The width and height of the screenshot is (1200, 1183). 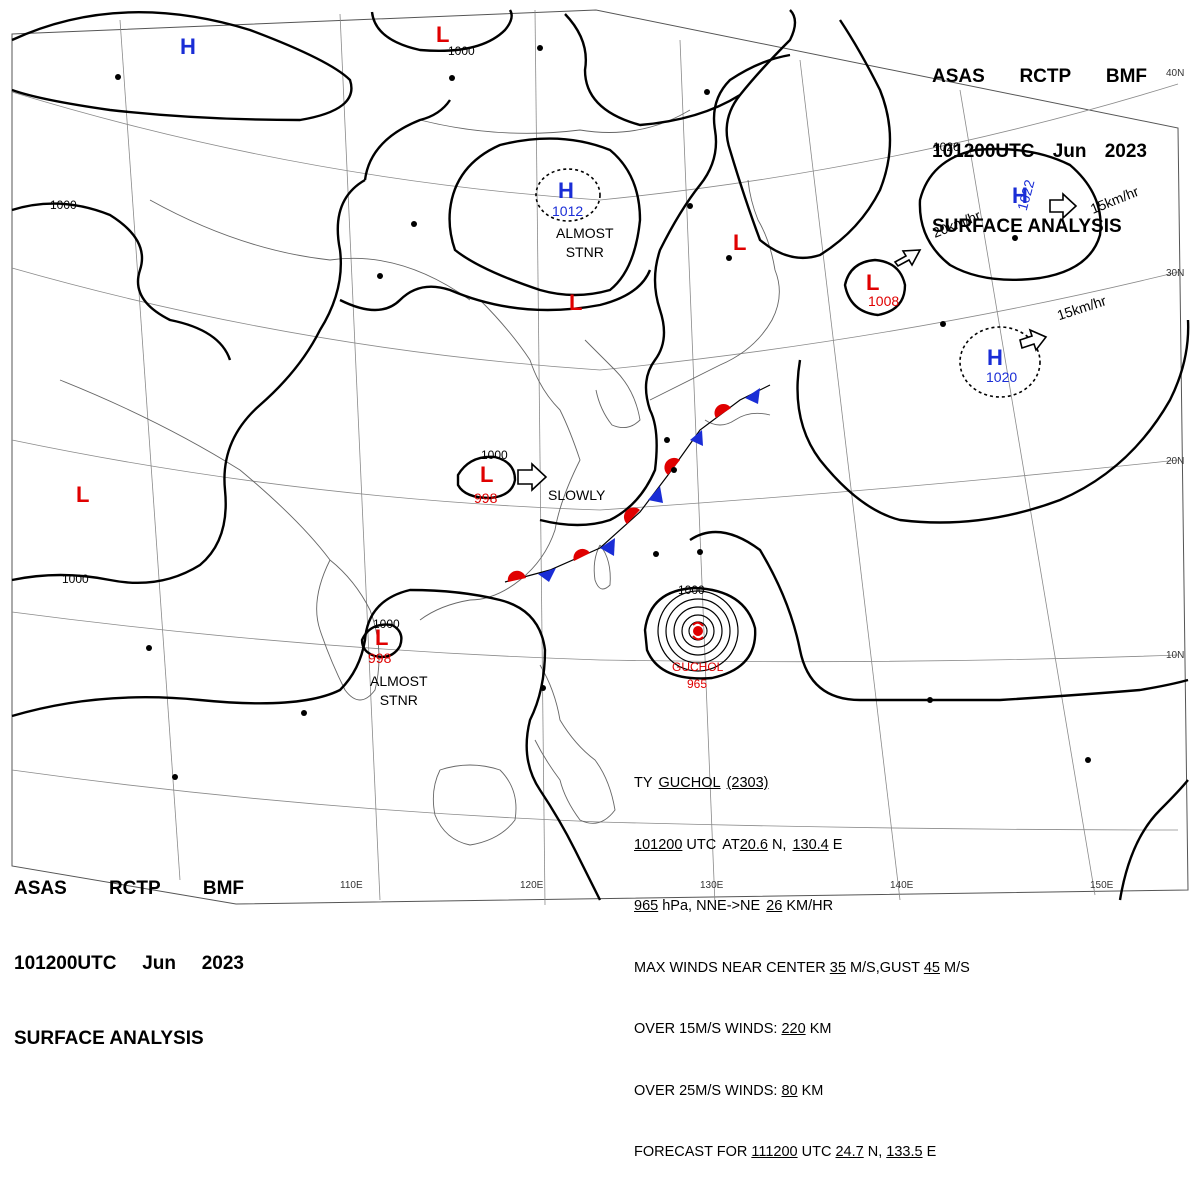 I want to click on radius-15-unit: KM, so click(x=820, y=1029).